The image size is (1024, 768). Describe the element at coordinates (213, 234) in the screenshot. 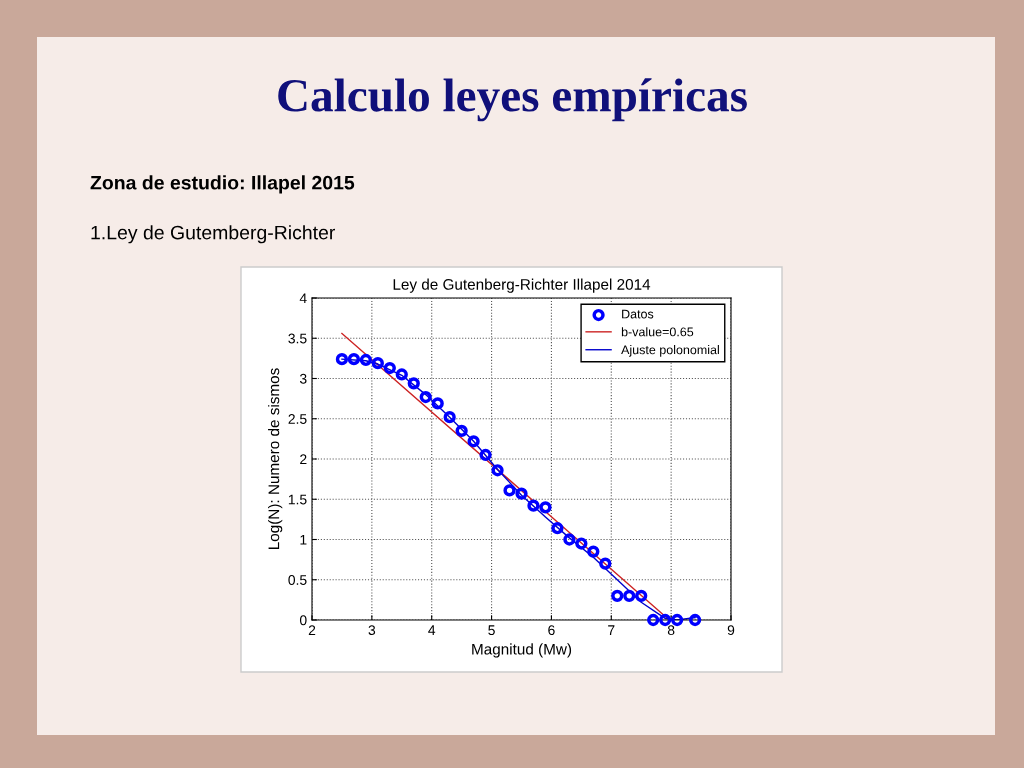

I see `text: 1.Ley de Gutemberg-Richter` at that location.